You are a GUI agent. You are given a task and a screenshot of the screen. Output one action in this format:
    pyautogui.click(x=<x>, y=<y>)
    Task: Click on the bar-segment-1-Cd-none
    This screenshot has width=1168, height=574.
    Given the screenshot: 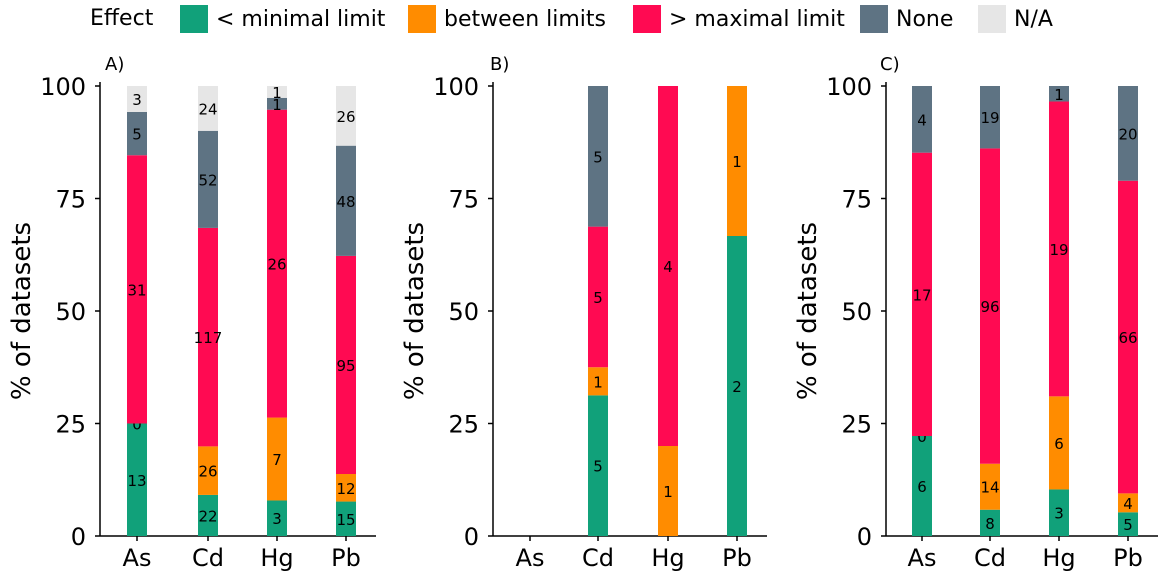 What is the action you would take?
    pyautogui.click(x=208, y=179)
    